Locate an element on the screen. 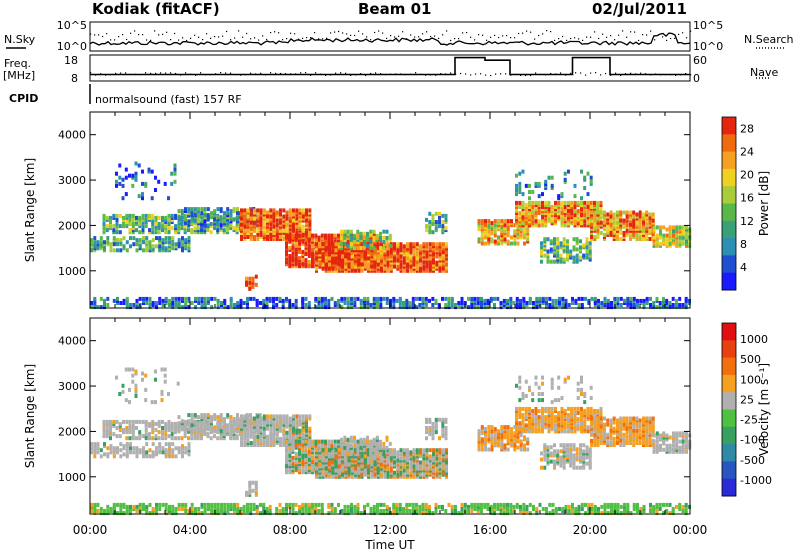 This screenshot has width=800, height=554. cpid-text: normalsound (fast) 157 RF is located at coordinates (168, 99).